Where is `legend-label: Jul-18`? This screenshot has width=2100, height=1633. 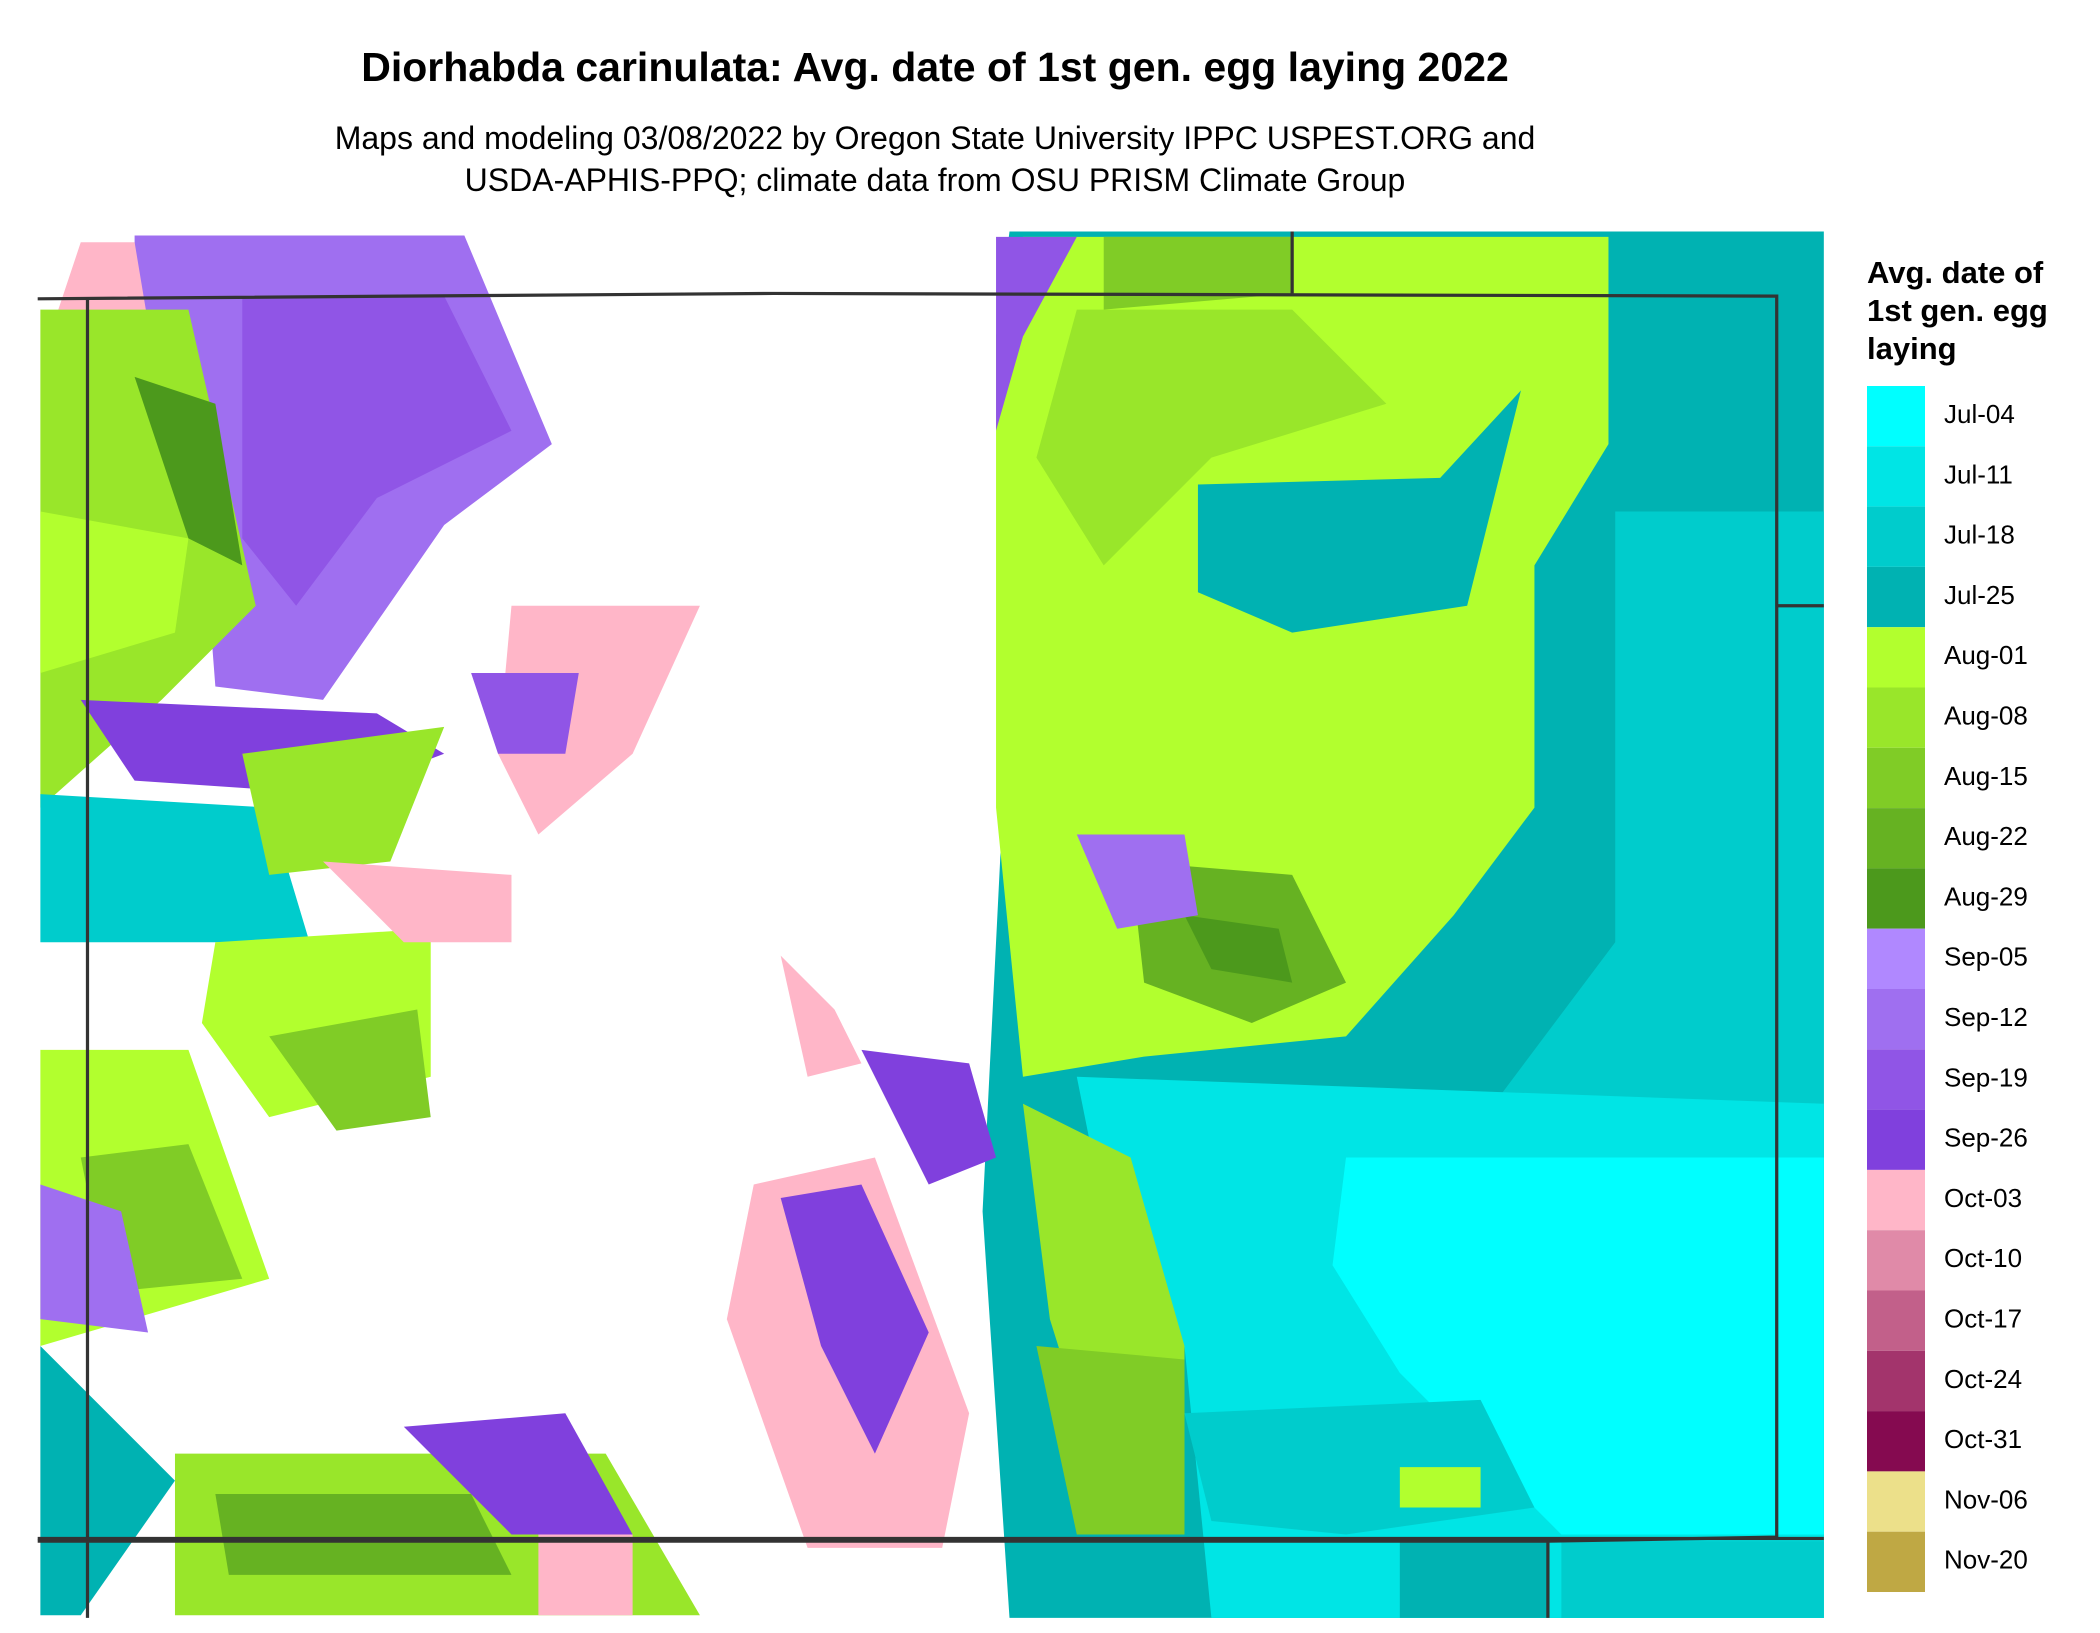 legend-label: Jul-18 is located at coordinates (1979, 535).